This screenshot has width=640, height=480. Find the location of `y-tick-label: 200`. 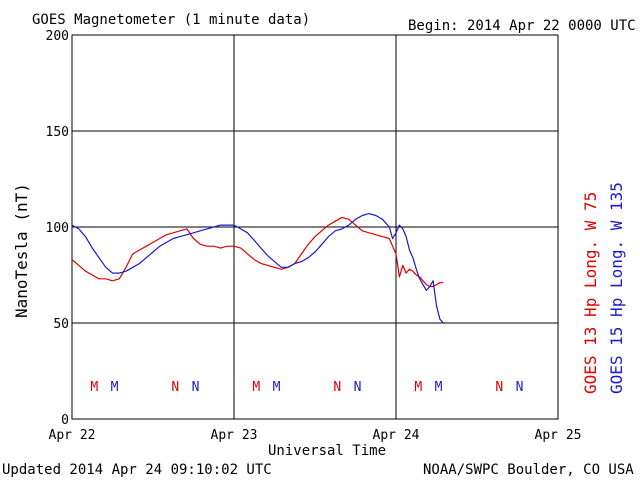

y-tick-label: 200 is located at coordinates (57, 36).